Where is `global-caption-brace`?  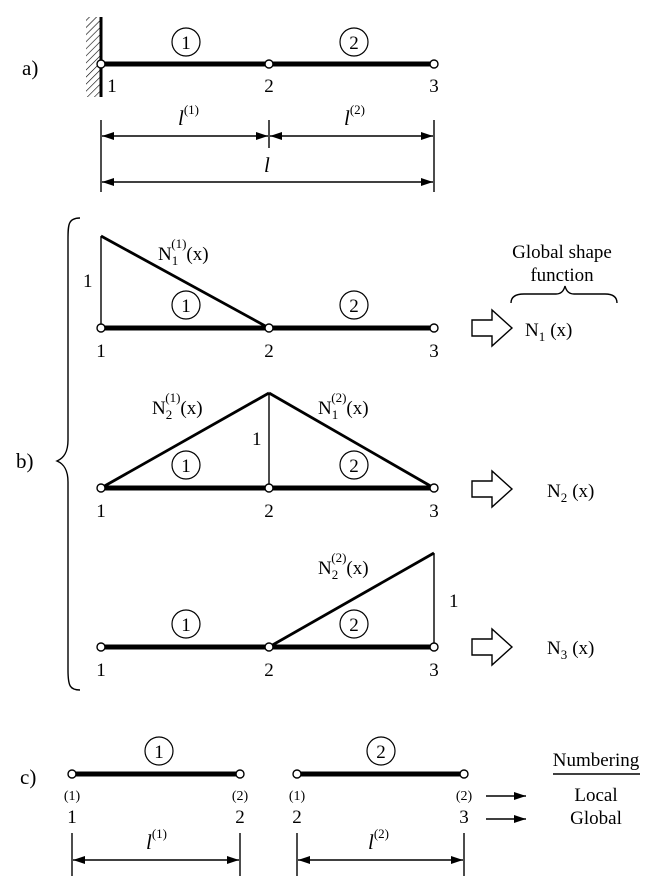 global-caption-brace is located at coordinates (564, 294).